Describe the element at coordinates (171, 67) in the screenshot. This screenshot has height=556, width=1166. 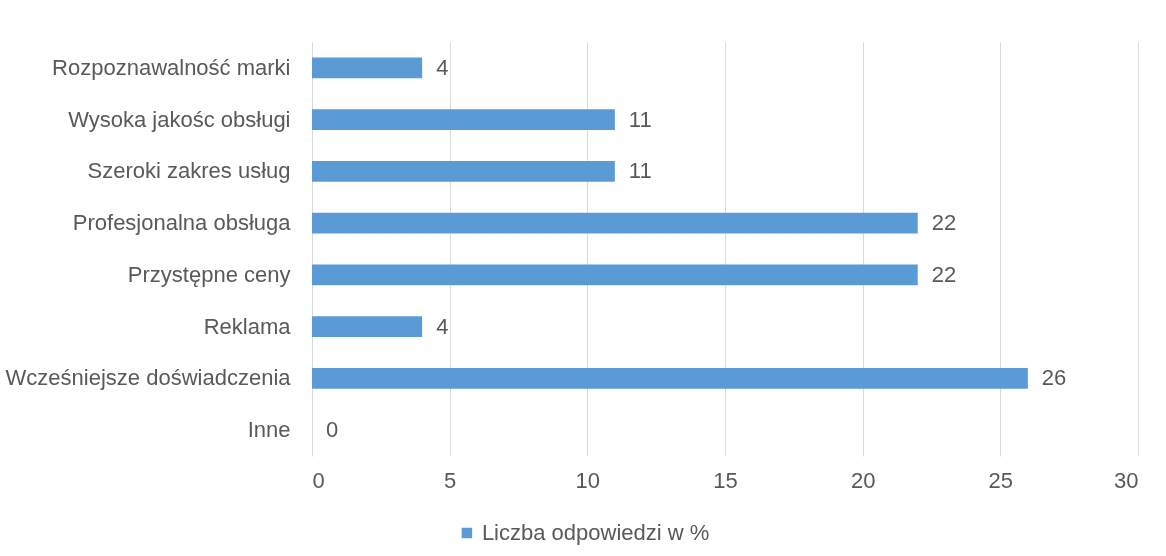
I see `y-tick-label: Rozpoznawalność marki` at that location.